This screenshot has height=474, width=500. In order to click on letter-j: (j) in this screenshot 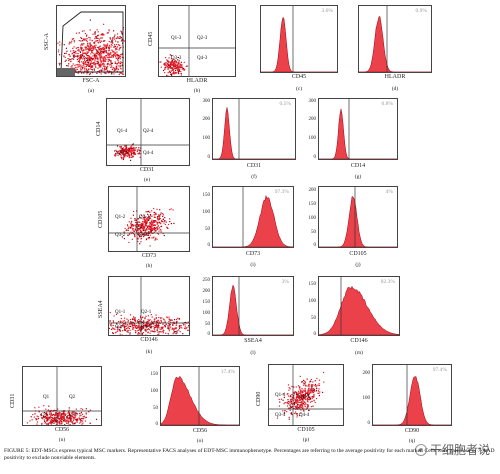, I will do `click(358, 265)`.